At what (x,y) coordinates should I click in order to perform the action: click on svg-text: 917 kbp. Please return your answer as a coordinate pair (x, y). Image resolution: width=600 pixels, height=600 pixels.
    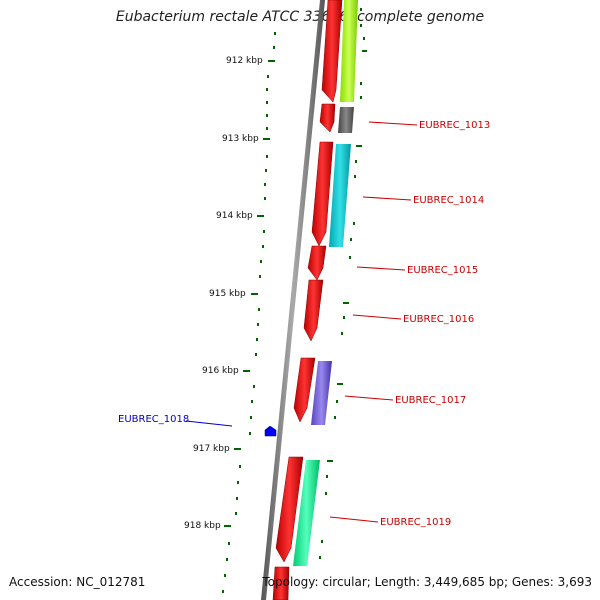
    Looking at the image, I should click on (211, 449).